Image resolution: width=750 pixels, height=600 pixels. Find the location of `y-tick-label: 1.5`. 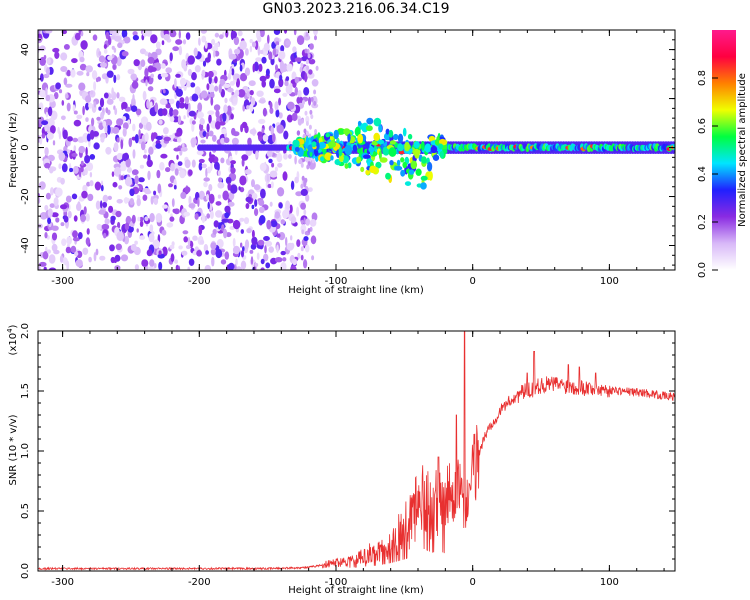

y-tick-label: 1.5 is located at coordinates (25, 391).